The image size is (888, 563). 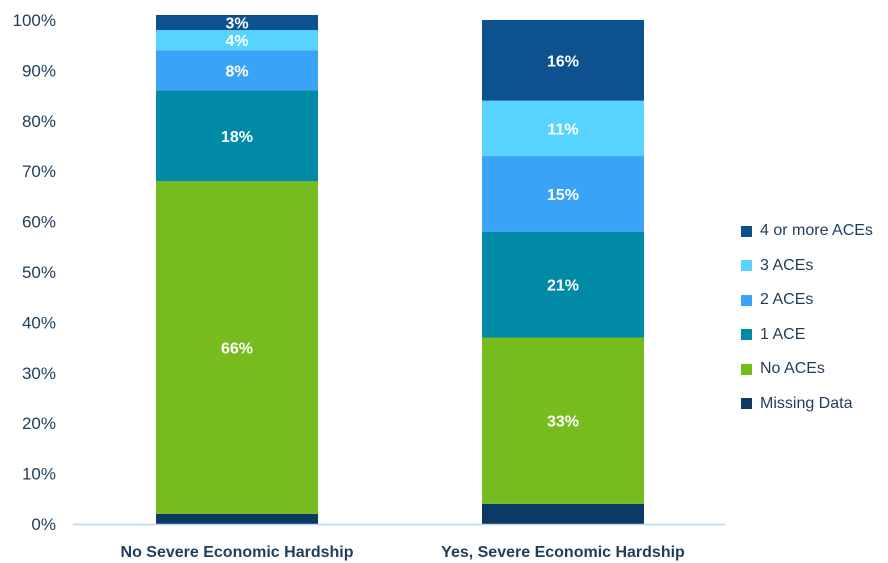 What do you see at coordinates (39, 121) in the screenshot?
I see `y-tick-label: 80%` at bounding box center [39, 121].